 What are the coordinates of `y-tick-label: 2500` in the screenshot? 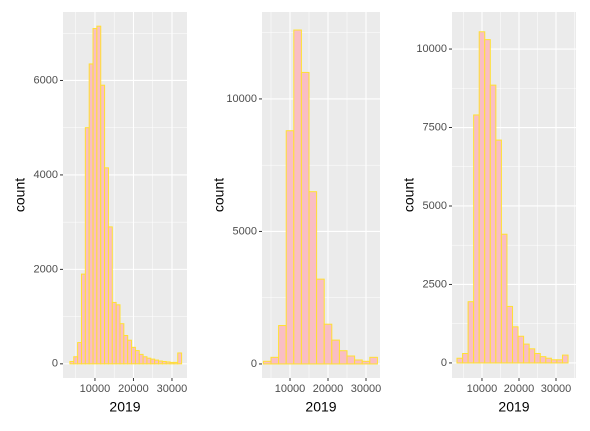 It's located at (435, 284).